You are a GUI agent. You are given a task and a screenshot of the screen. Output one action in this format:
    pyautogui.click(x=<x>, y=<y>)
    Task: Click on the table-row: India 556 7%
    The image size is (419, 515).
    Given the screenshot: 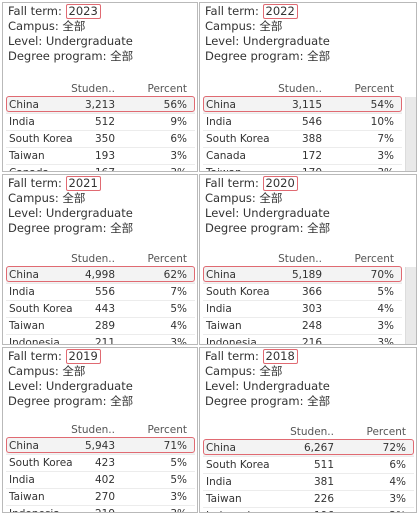 What is the action you would take?
    pyautogui.click(x=100, y=292)
    